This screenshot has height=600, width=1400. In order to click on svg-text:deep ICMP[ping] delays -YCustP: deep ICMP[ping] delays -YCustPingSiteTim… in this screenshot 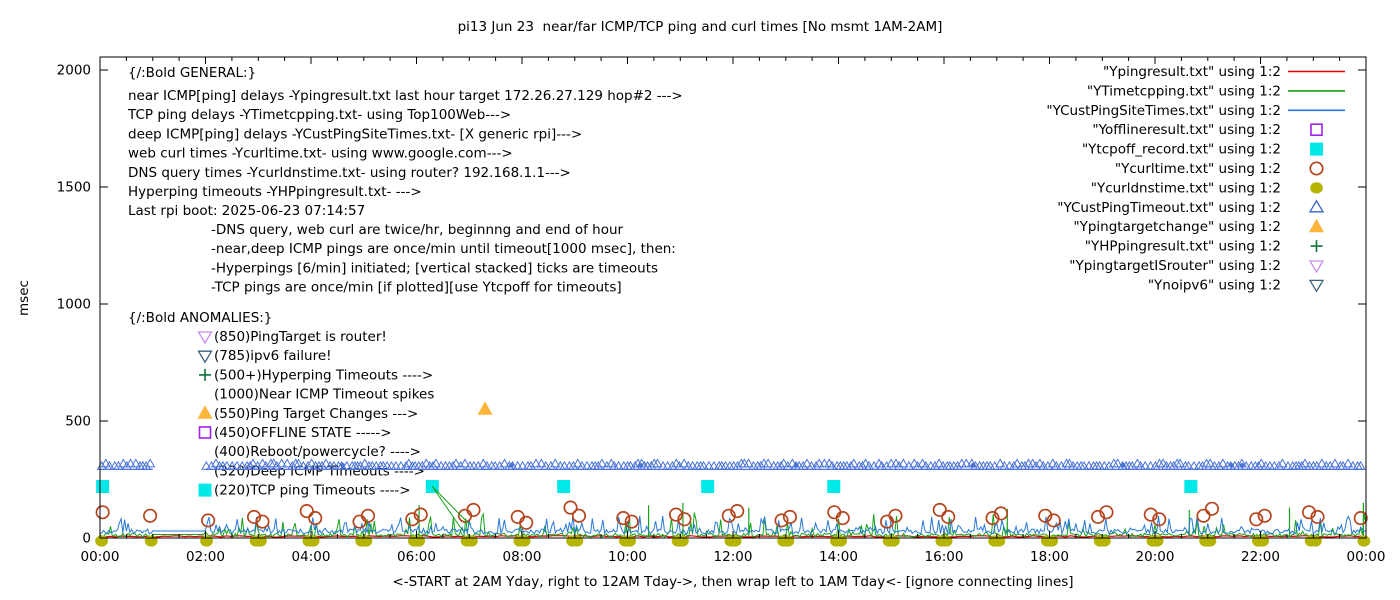, I will do `click(355, 134)`.